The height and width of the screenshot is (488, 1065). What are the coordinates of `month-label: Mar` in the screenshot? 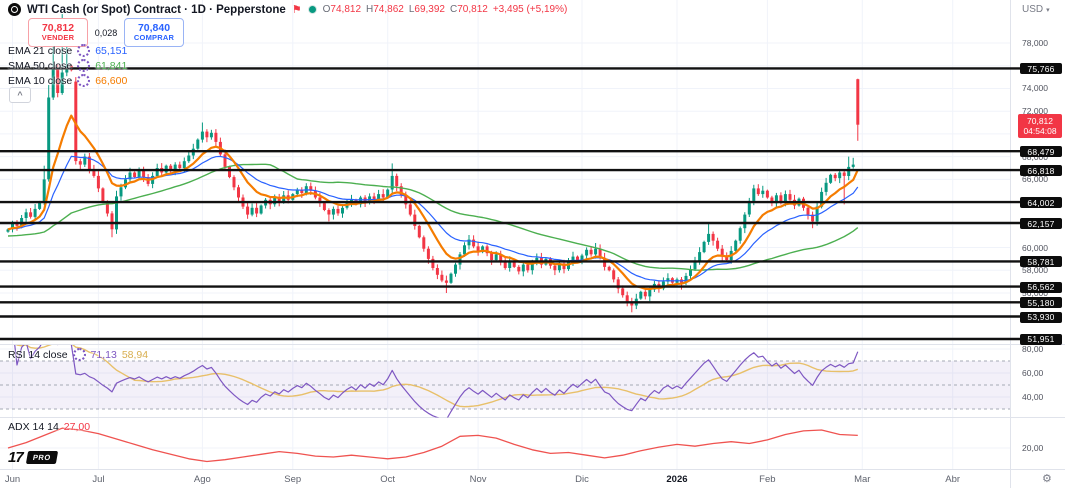 It's located at (862, 479).